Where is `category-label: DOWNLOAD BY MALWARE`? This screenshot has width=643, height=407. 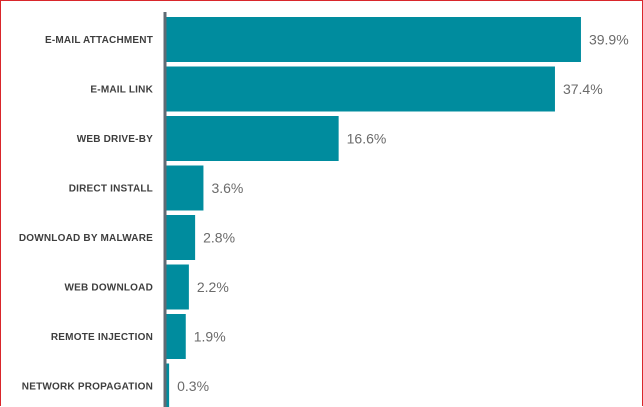 category-label: DOWNLOAD BY MALWARE is located at coordinates (86, 238).